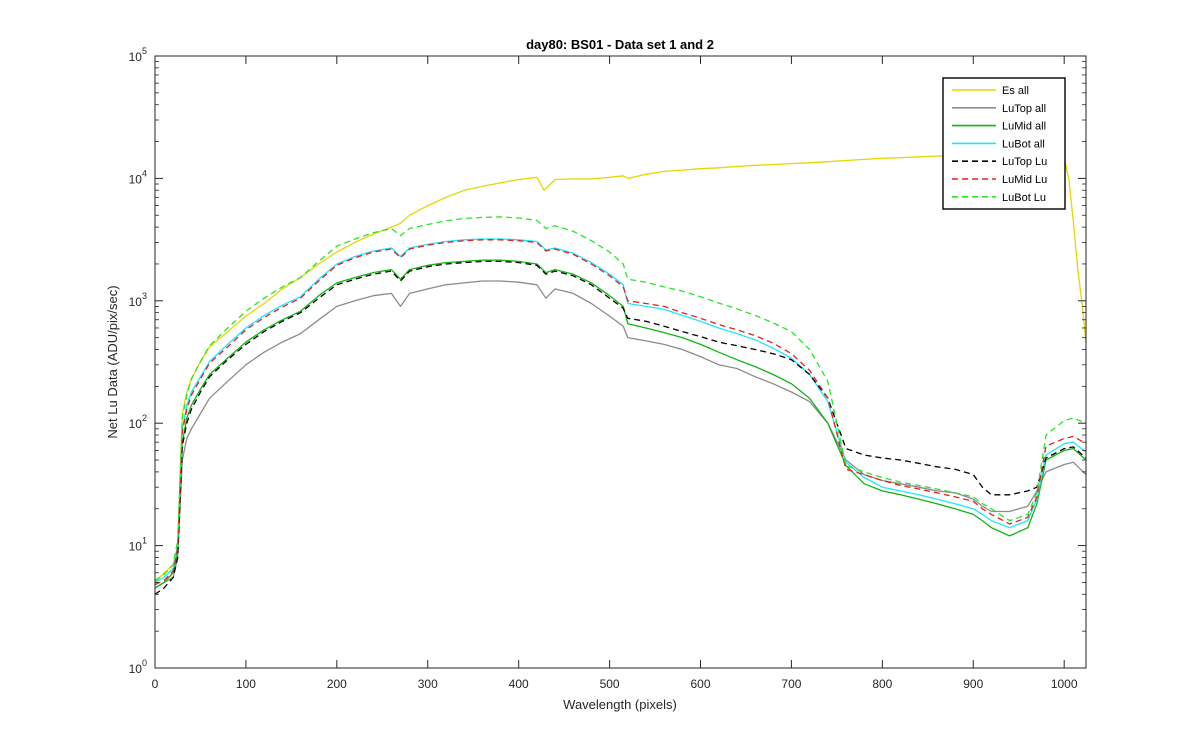  I want to click on x-tick-label-6: 600, so click(700, 684).